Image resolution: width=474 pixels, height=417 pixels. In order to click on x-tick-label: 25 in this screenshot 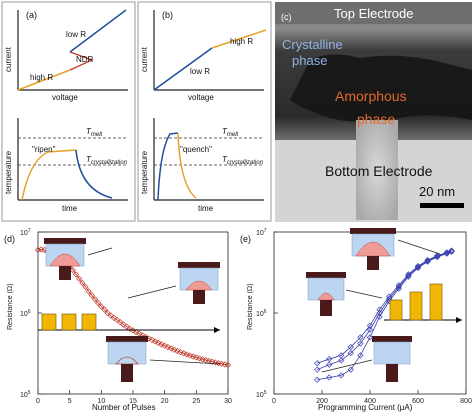, I will do `click(196, 401)`.